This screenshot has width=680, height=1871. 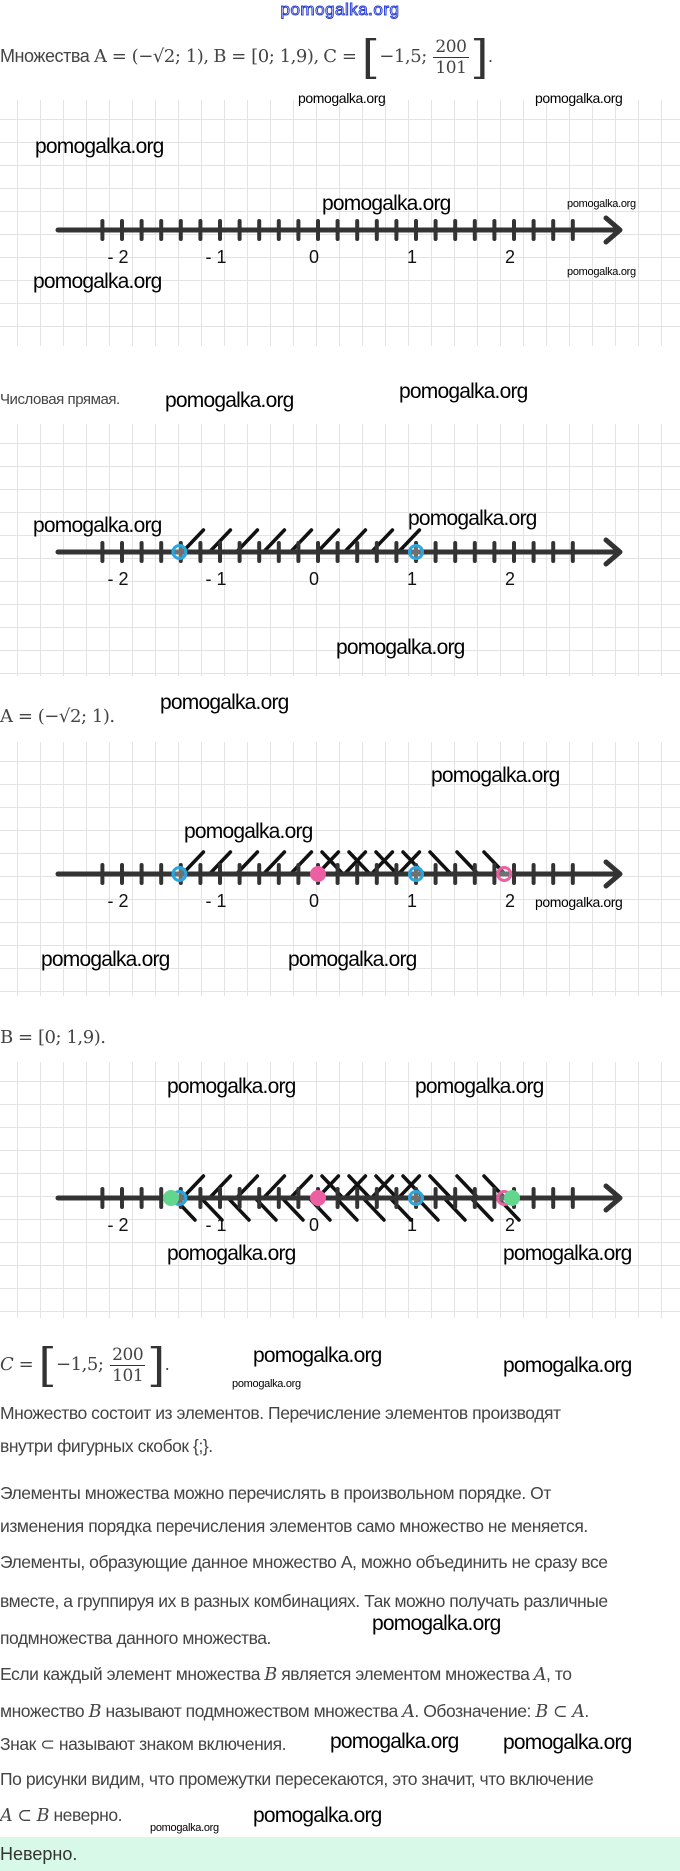 I want to click on answer-box: Неверно., so click(x=340, y=1854).